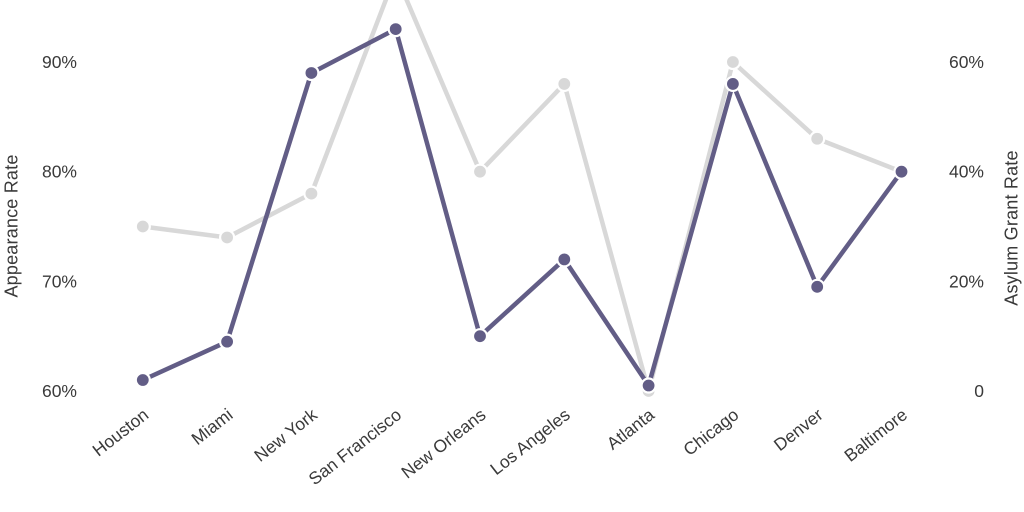 This screenshot has width=1024, height=512. Describe the element at coordinates (480, 336) in the screenshot. I see `data-point-new-orleans-asylum-grant-rate` at that location.